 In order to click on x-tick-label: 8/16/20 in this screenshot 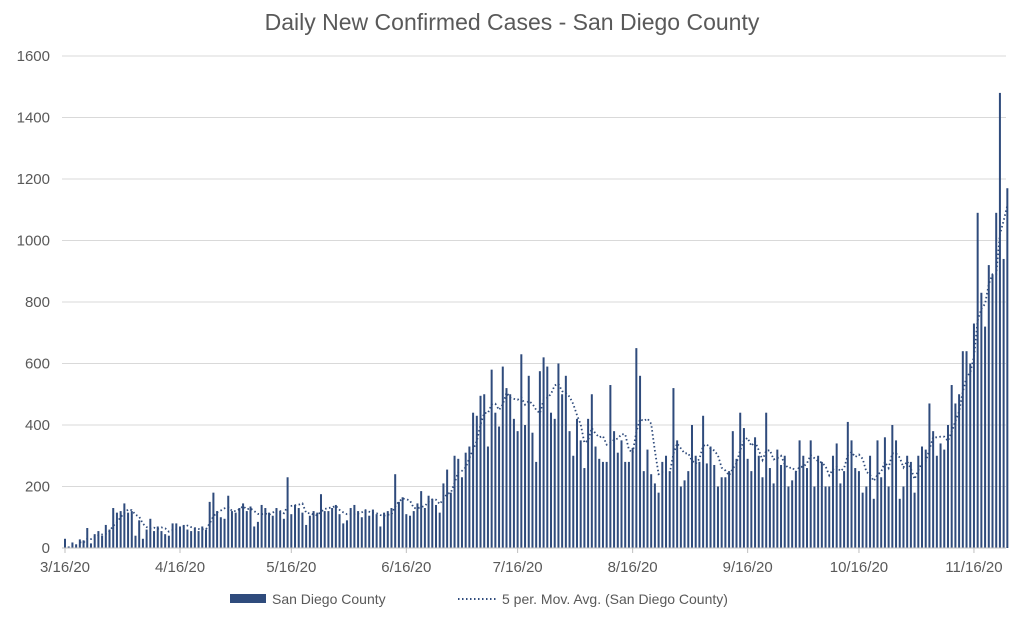, I will do `click(633, 567)`.